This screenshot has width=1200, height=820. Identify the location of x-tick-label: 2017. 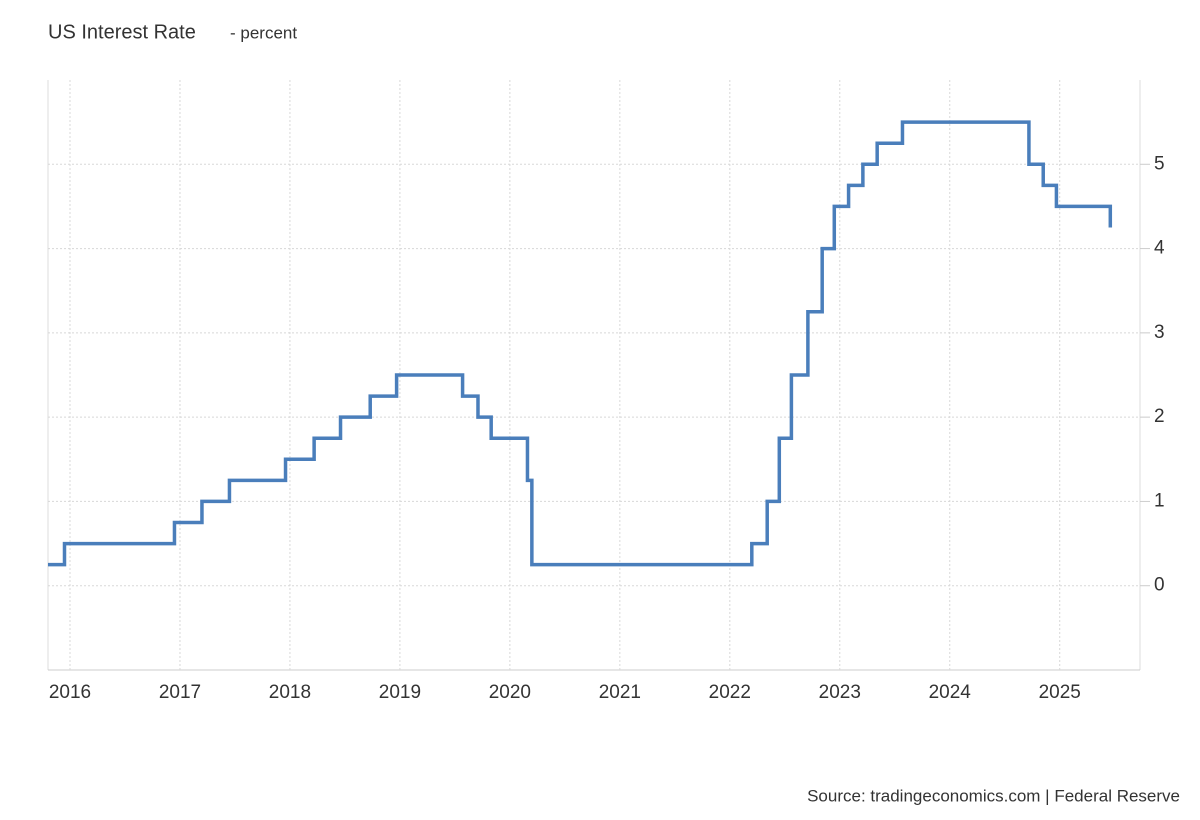
(180, 692).